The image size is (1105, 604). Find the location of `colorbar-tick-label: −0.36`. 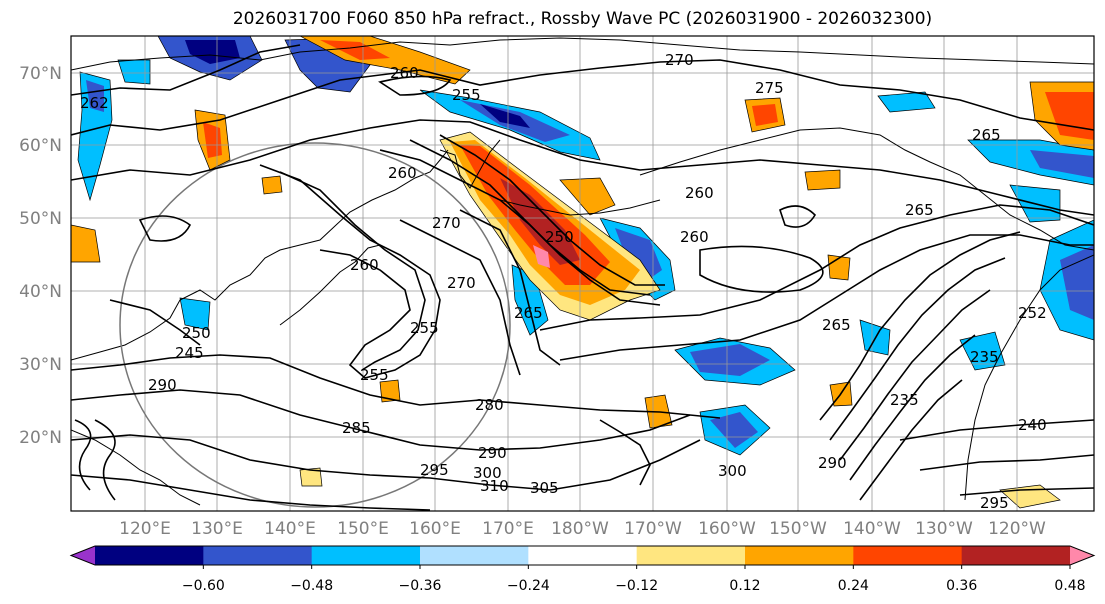

colorbar-tick-label: −0.36 is located at coordinates (420, 586).